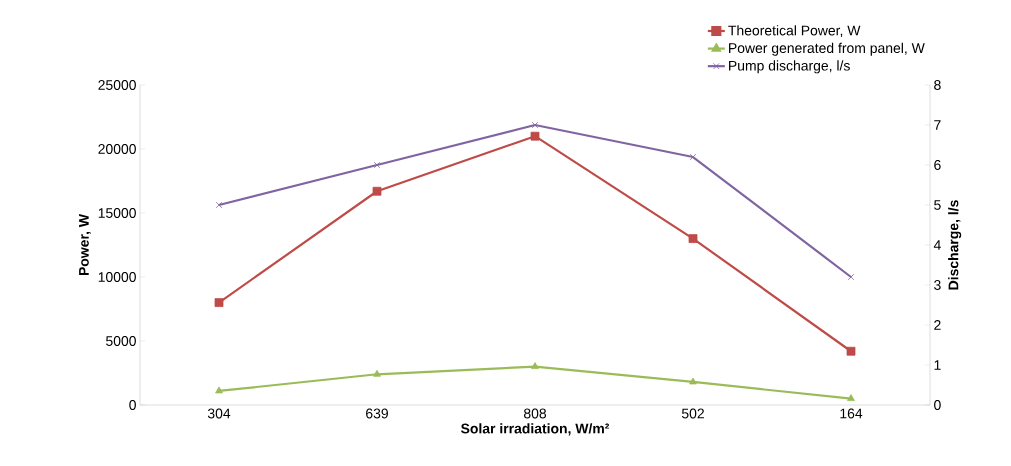 Image resolution: width=1011 pixels, height=466 pixels. Describe the element at coordinates (851, 413) in the screenshot. I see `x-tick-label: 164` at that location.